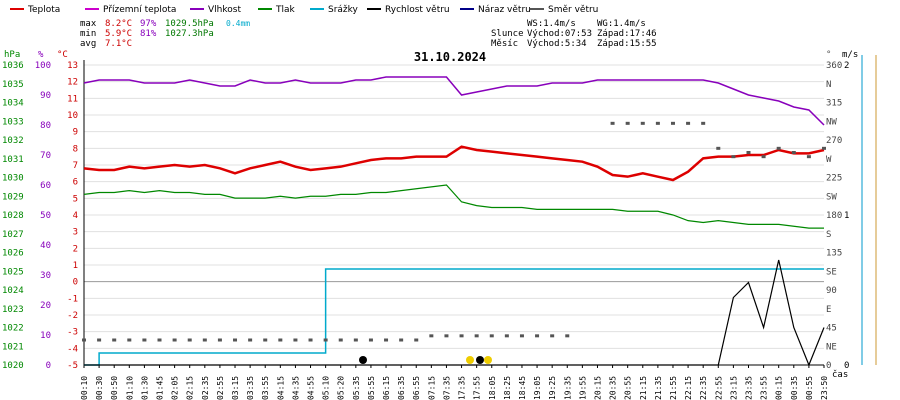 This screenshot has width=900, height=400. What do you see at coordinates (627, 44) in the screenshot?
I see `moonset-info: Západ:15:55` at bounding box center [627, 44].